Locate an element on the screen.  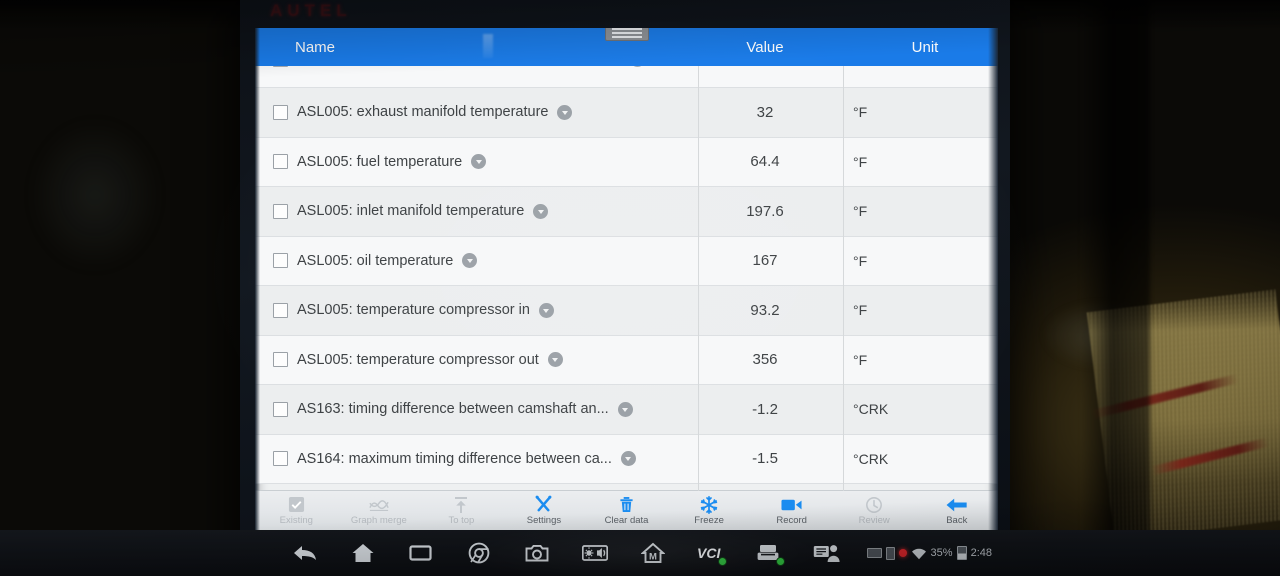
row-name-cell: ASL005: fuel temperature is located at coordinates (483, 162).